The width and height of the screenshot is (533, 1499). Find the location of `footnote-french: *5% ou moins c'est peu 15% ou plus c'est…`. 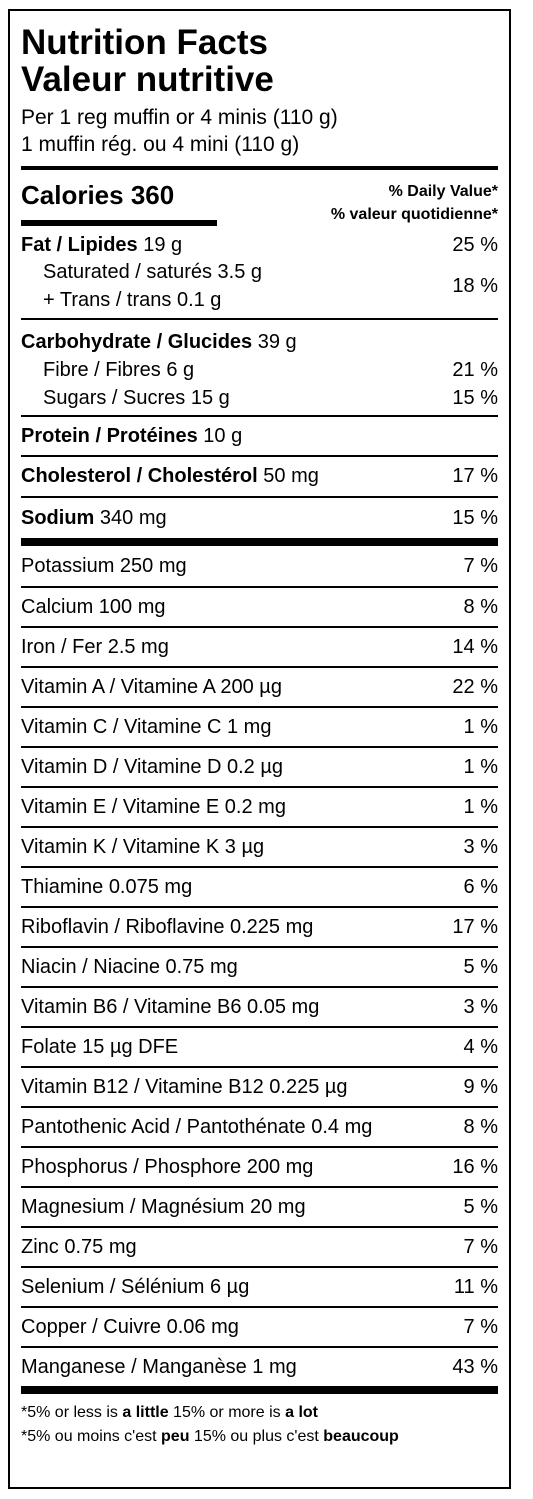

footnote-french: *5% ou moins c'est peu 15% ou plus c'est… is located at coordinates (259, 1437).